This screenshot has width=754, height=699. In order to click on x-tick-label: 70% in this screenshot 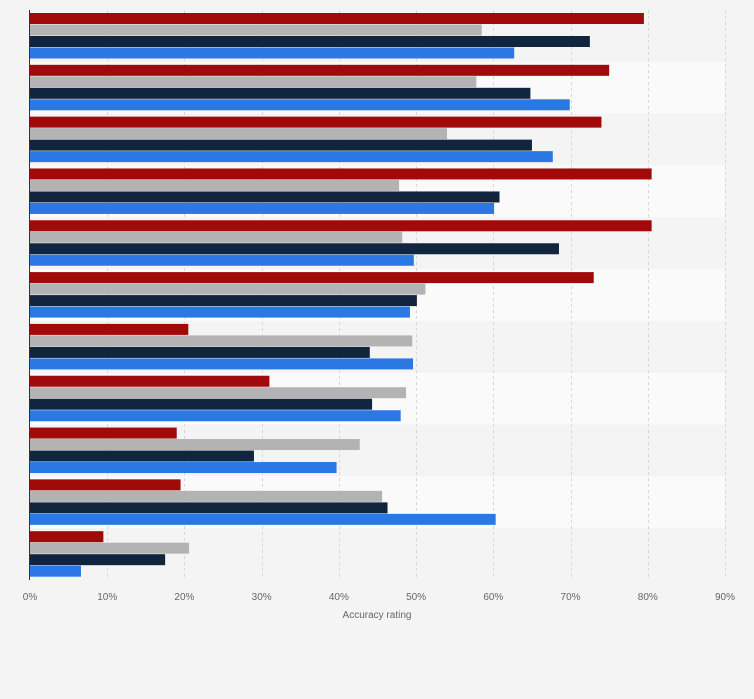, I will do `click(571, 597)`.